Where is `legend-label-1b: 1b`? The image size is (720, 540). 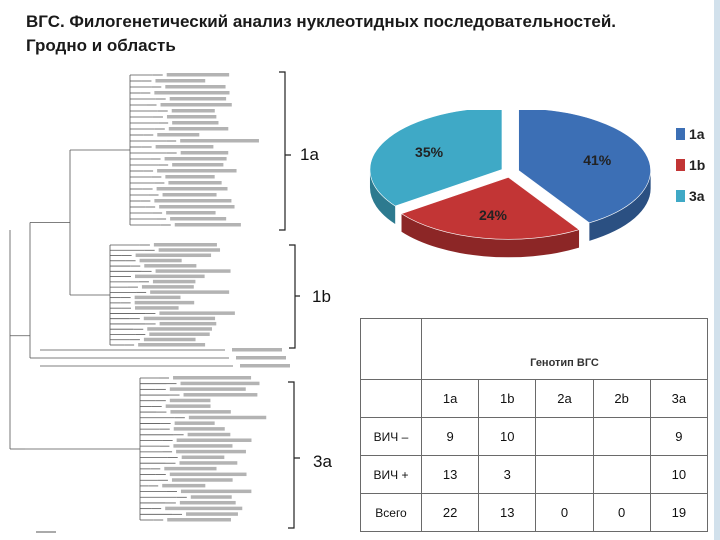 legend-label-1b: 1b is located at coordinates (697, 164).